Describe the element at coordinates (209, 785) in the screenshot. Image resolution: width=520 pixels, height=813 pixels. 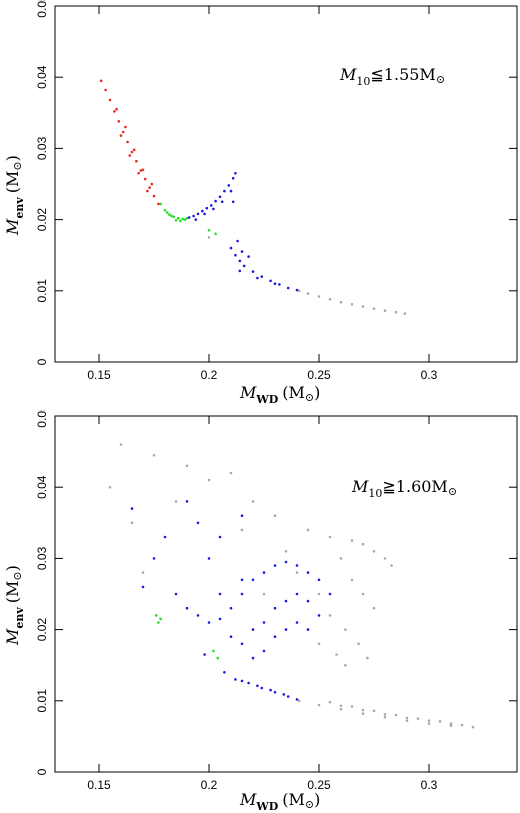
I see `x-tick-label: 0.2` at that location.